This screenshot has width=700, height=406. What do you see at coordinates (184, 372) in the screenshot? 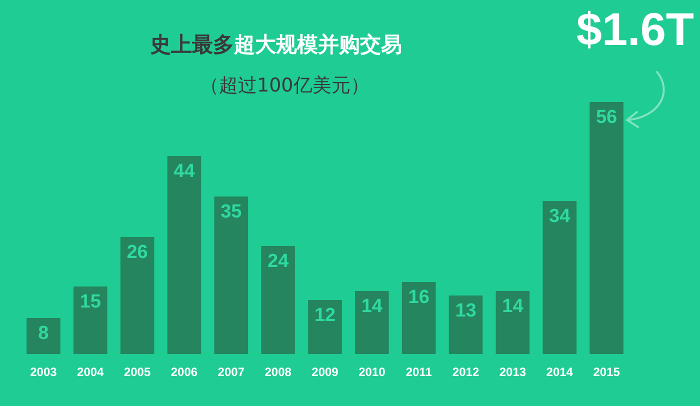
I see `x-tick-label: 2006` at bounding box center [184, 372].